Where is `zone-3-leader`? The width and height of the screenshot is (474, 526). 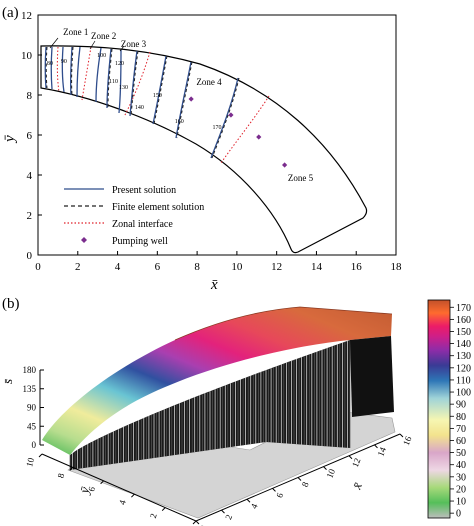 zone-3-leader is located at coordinates (122, 48).